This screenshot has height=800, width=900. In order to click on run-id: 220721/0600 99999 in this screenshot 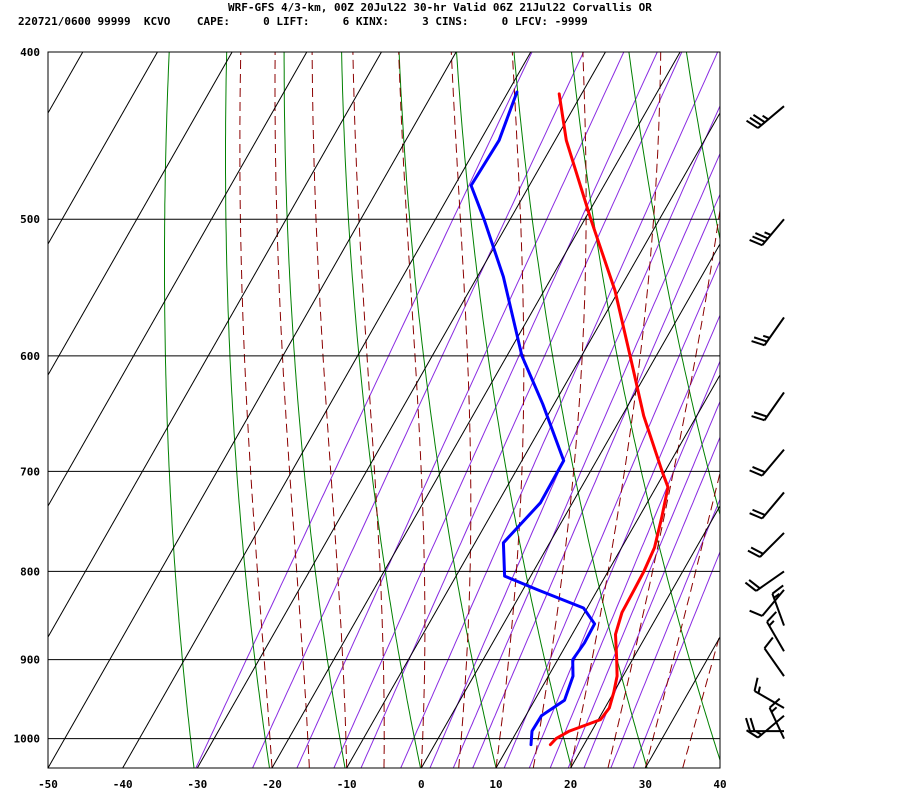, I will do `click(74, 21)`.